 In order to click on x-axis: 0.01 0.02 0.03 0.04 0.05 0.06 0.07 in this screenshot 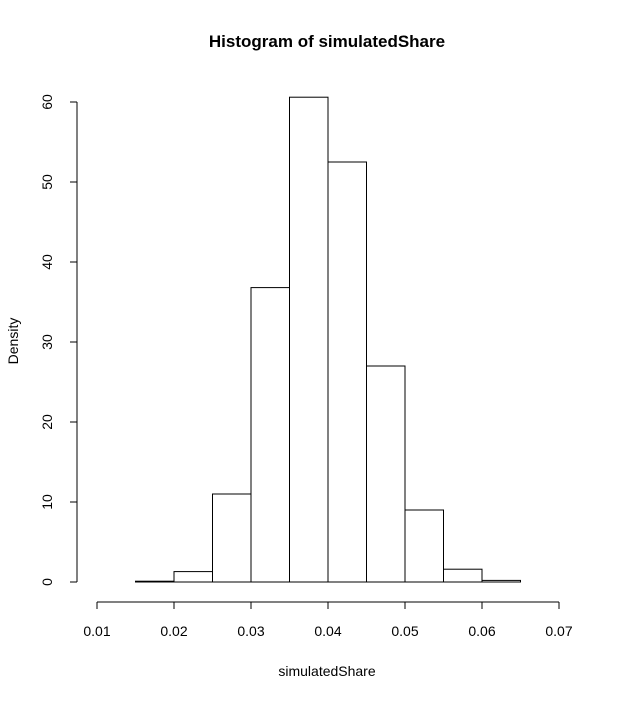, I will do `click(328, 620)`.